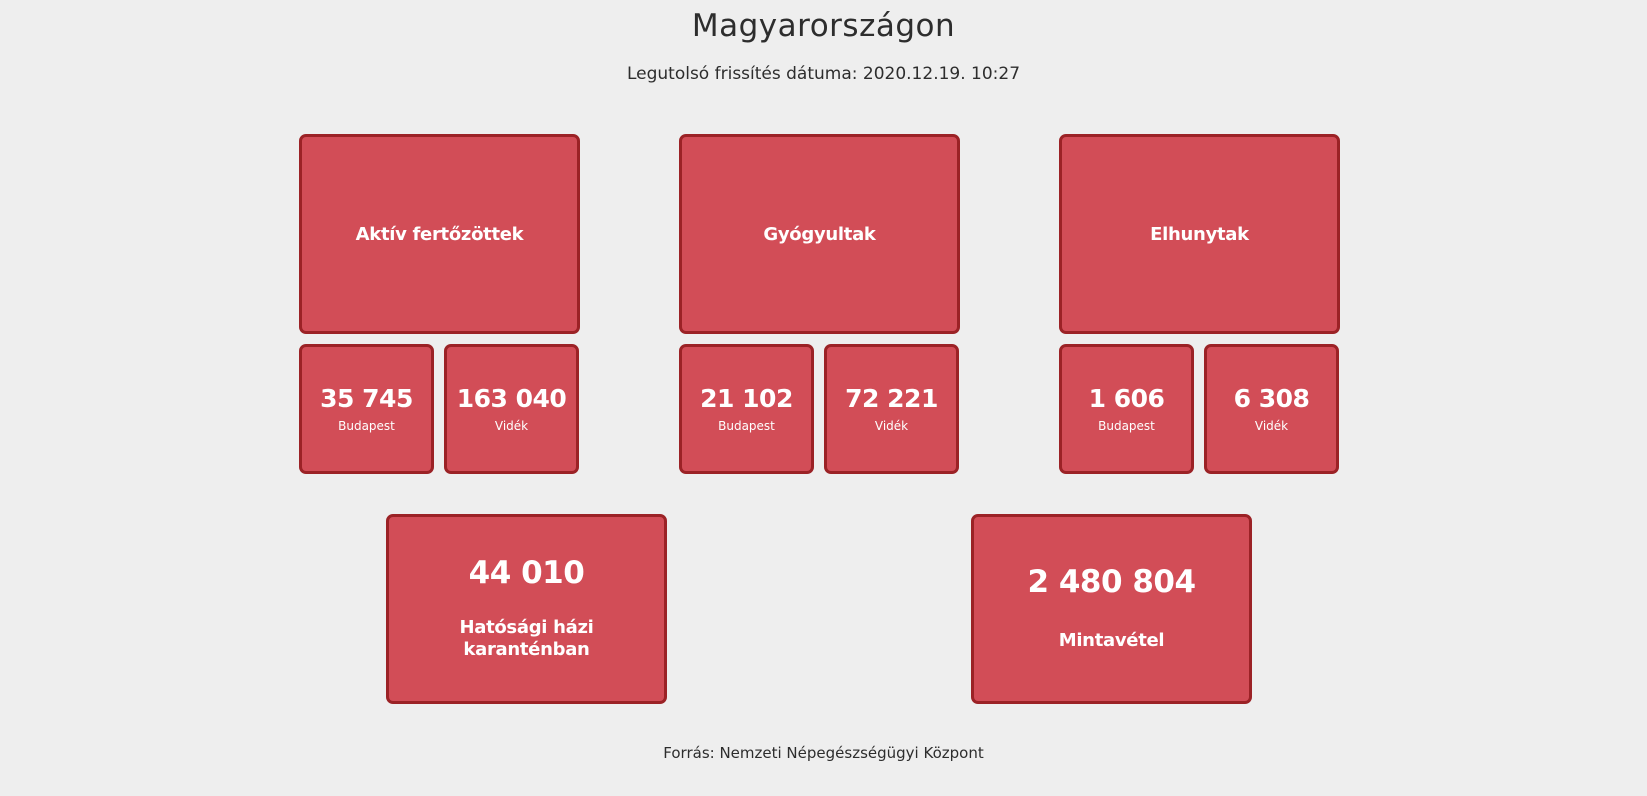  What do you see at coordinates (526, 609) in the screenshot?
I see `quarantine-card: 44 010 Hatósági házi karanténban` at bounding box center [526, 609].